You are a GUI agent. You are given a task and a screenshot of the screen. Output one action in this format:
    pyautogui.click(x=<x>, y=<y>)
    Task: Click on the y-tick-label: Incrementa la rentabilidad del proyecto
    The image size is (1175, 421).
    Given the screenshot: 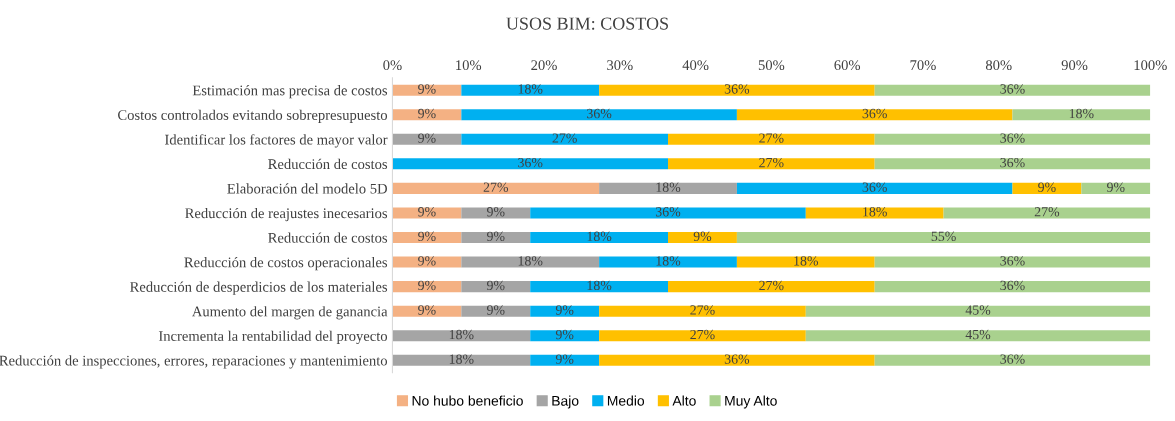 What is the action you would take?
    pyautogui.click(x=273, y=337)
    